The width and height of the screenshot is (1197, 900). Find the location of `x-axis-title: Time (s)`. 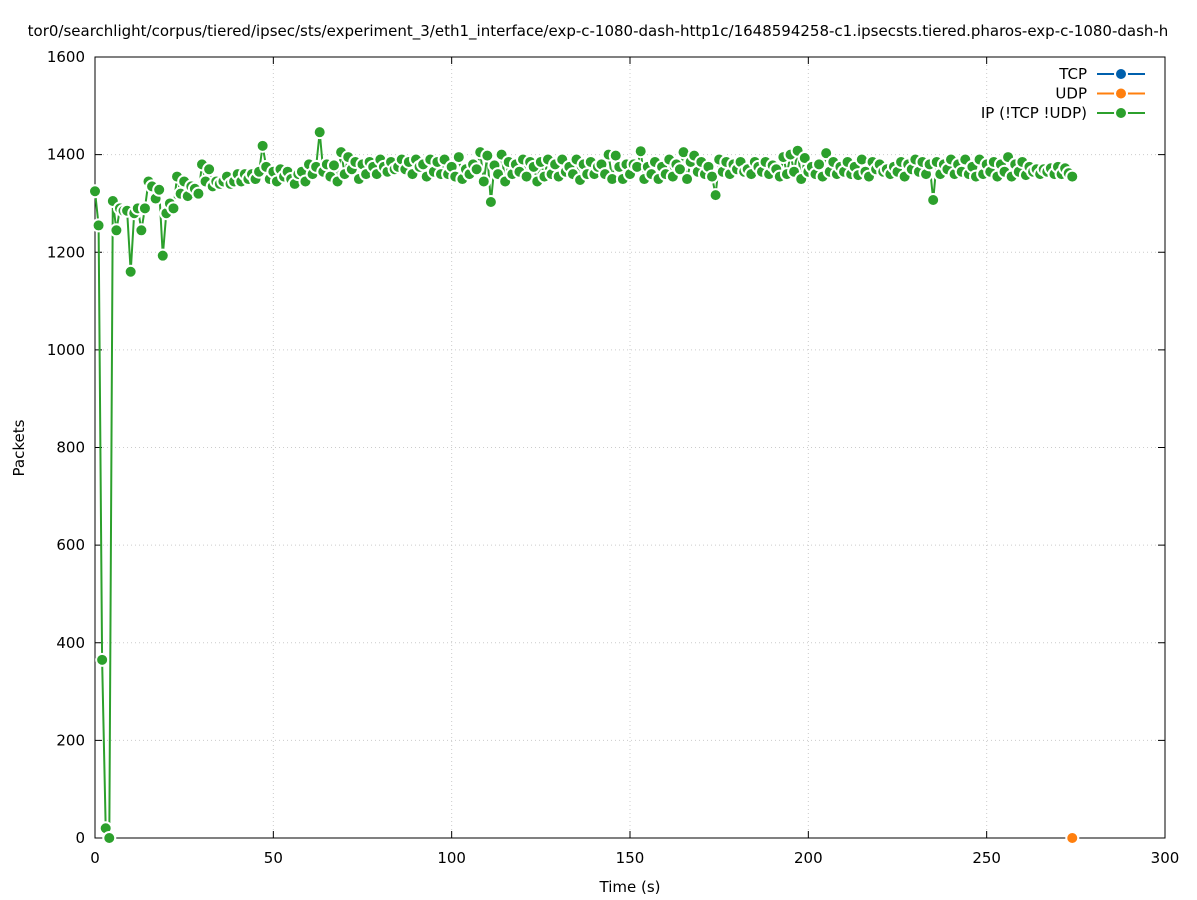

x-axis-title: Time (s) is located at coordinates (630, 887).